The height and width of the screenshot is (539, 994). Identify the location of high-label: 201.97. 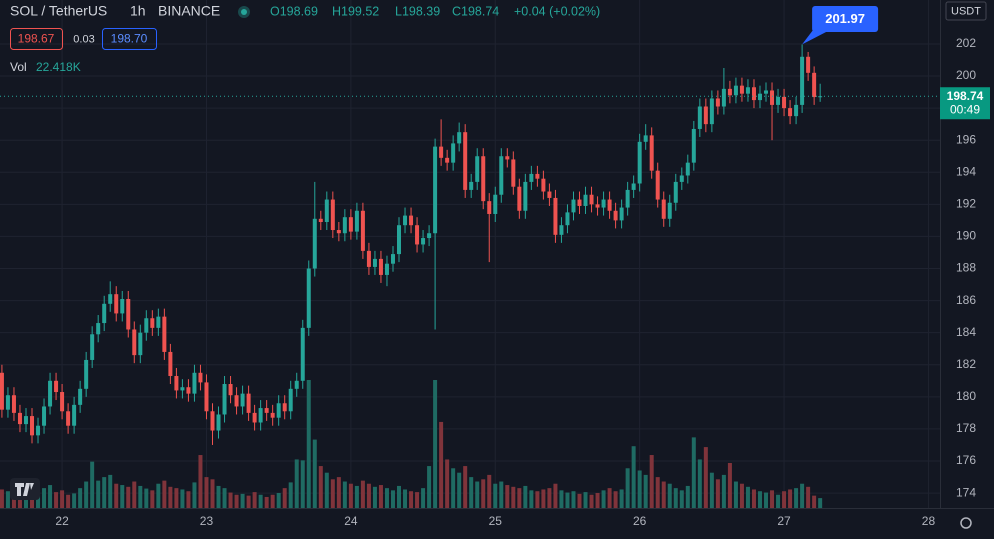
(845, 18).